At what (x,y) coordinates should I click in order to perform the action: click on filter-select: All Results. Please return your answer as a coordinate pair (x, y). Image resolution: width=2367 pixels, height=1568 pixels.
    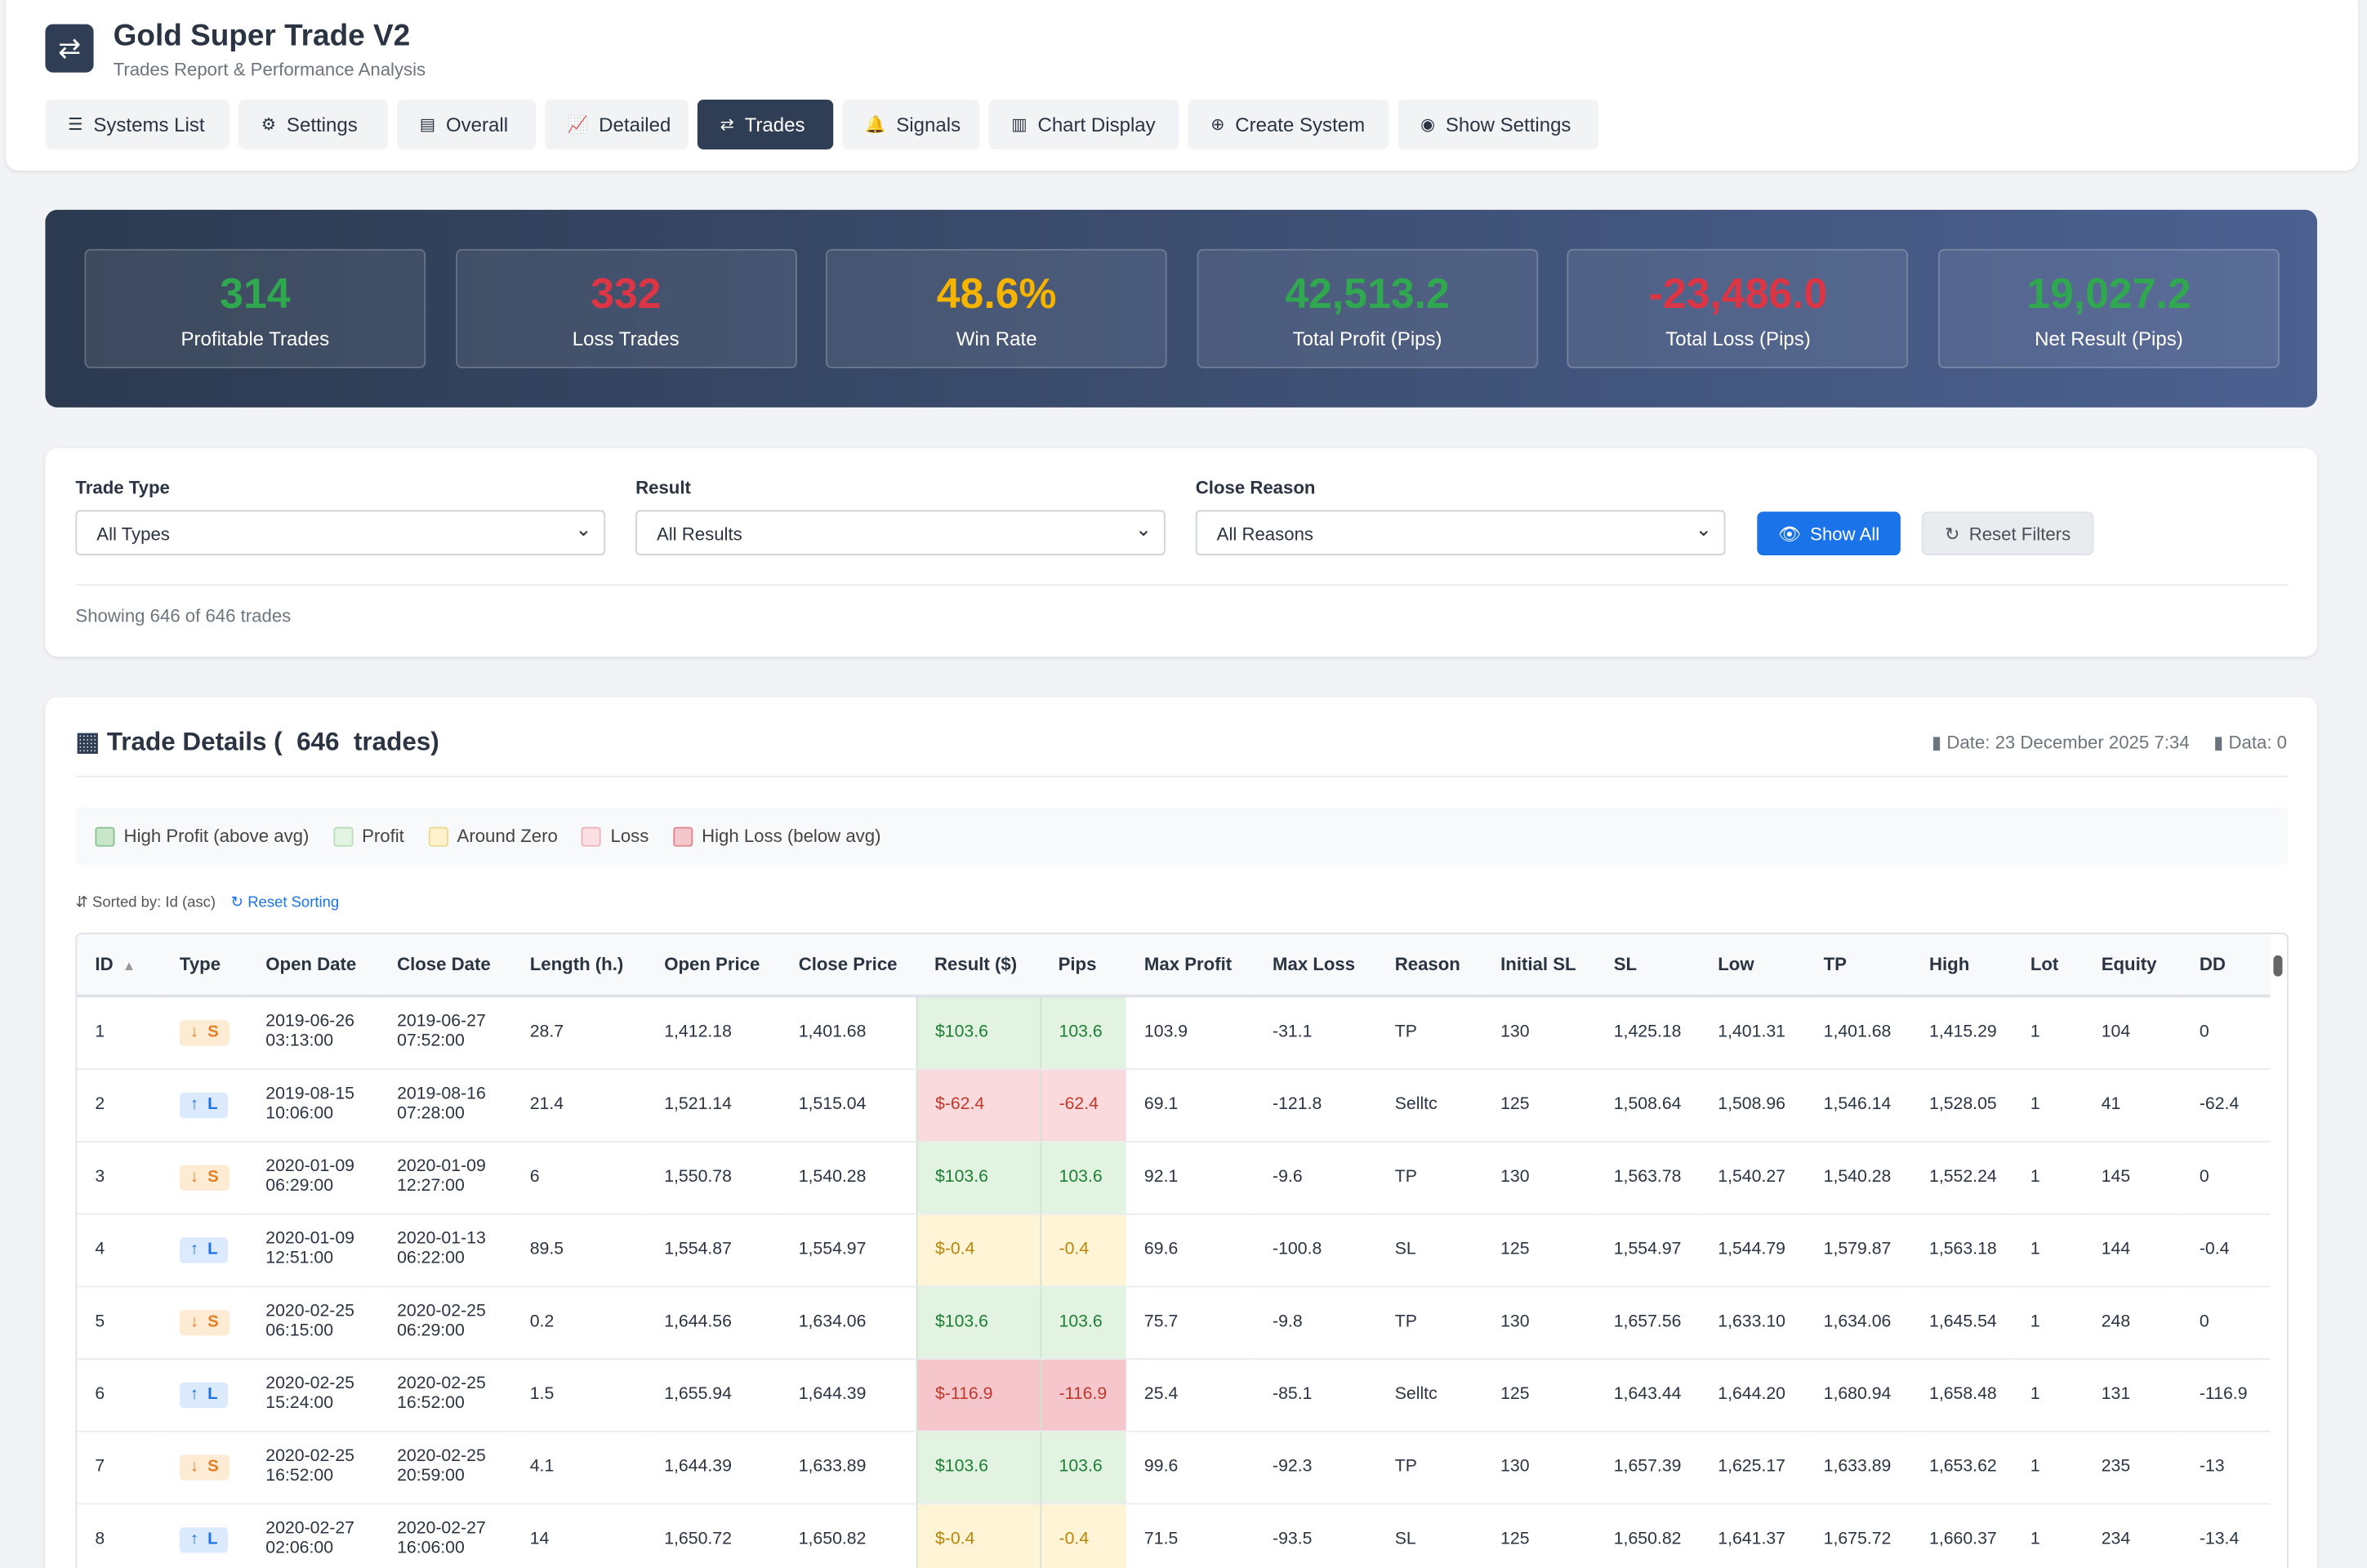
    Looking at the image, I should click on (900, 533).